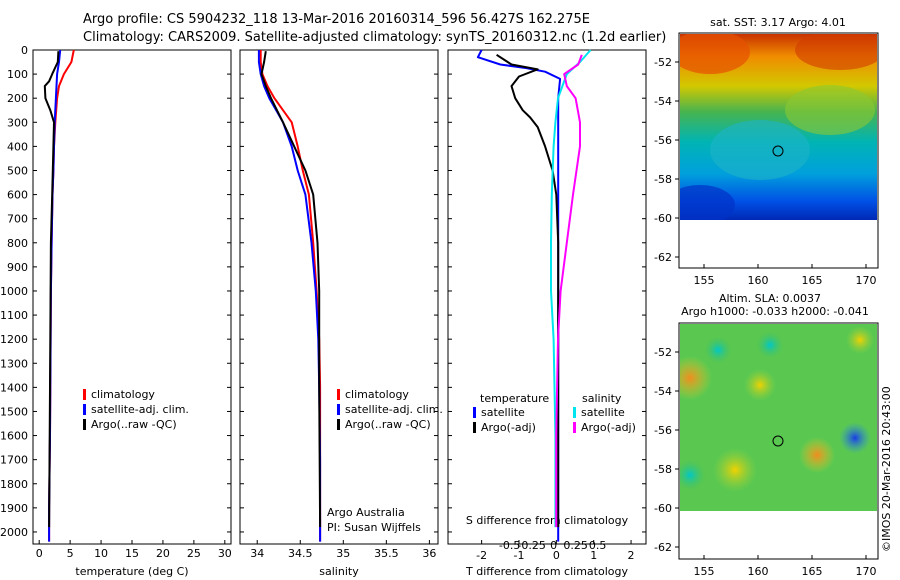  What do you see at coordinates (830, 110) in the screenshot?
I see `sst-green-patch` at bounding box center [830, 110].